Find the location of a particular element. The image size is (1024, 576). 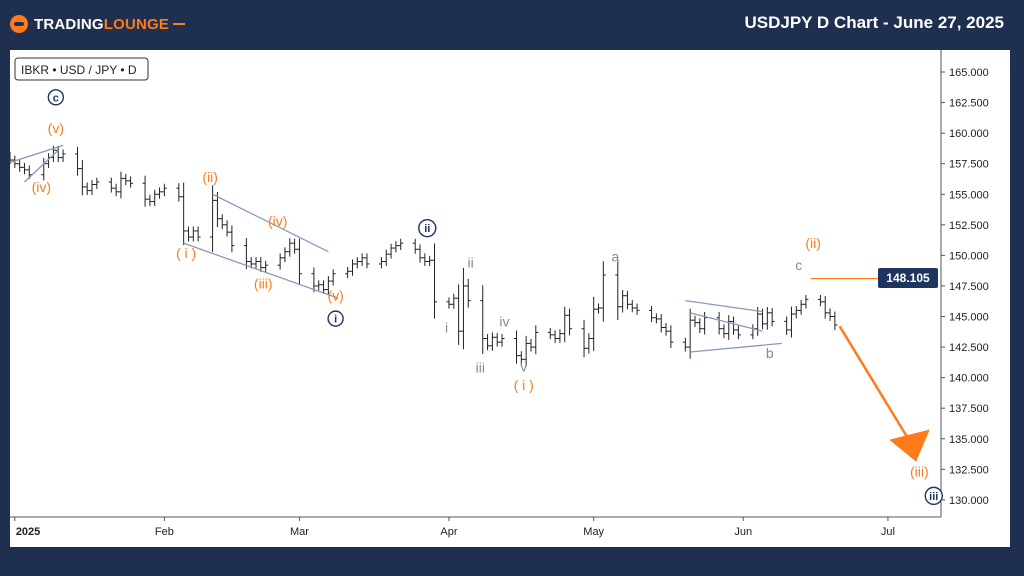

wave-label-circled: i is located at coordinates (335, 318).